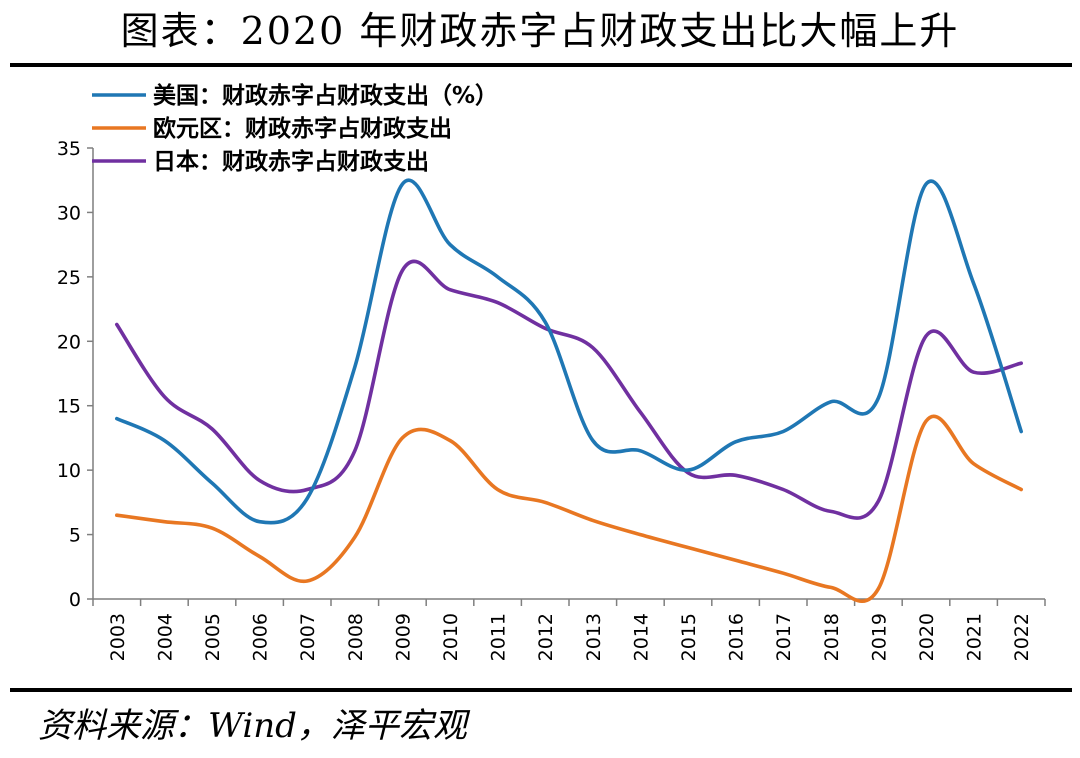 Image resolution: width=1080 pixels, height=758 pixels. What do you see at coordinates (165, 637) in the screenshot?
I see `x-tick-label: 2004` at bounding box center [165, 637].